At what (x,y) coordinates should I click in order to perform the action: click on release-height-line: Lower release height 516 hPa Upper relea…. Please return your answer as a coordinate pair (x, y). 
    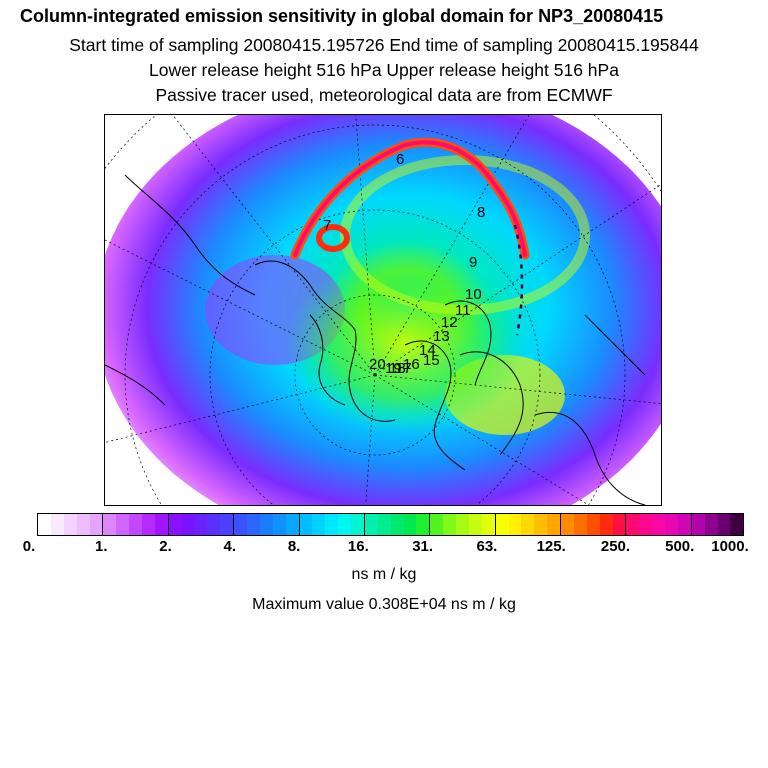
    Looking at the image, I should click on (384, 70).